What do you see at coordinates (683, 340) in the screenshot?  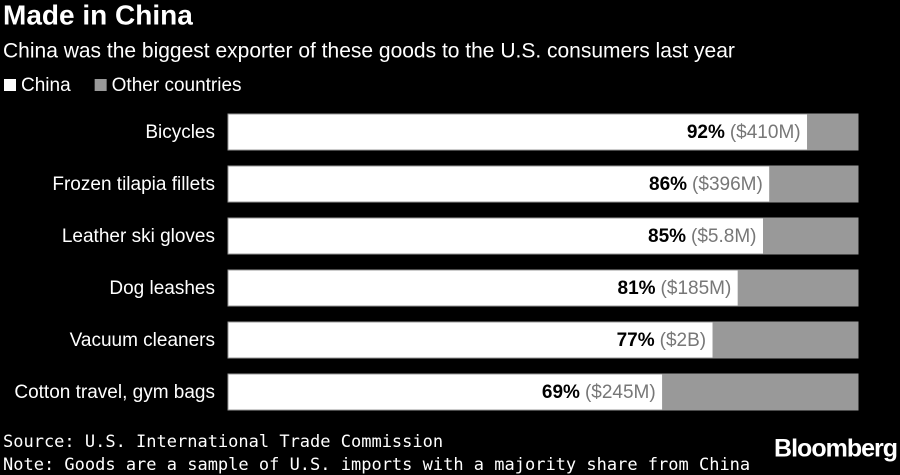 I see `amount-label: ($2B)` at bounding box center [683, 340].